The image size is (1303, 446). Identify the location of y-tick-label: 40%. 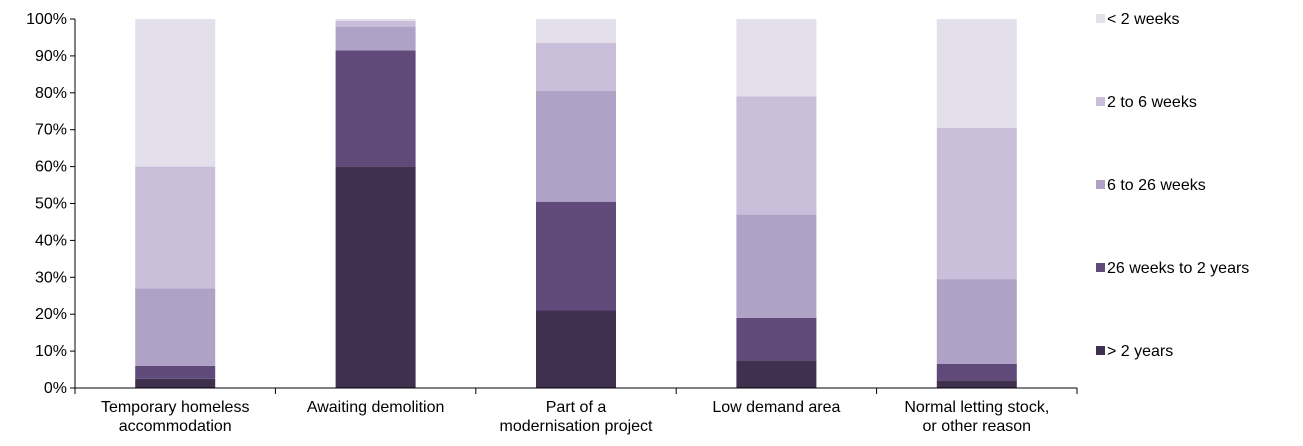
(51, 240).